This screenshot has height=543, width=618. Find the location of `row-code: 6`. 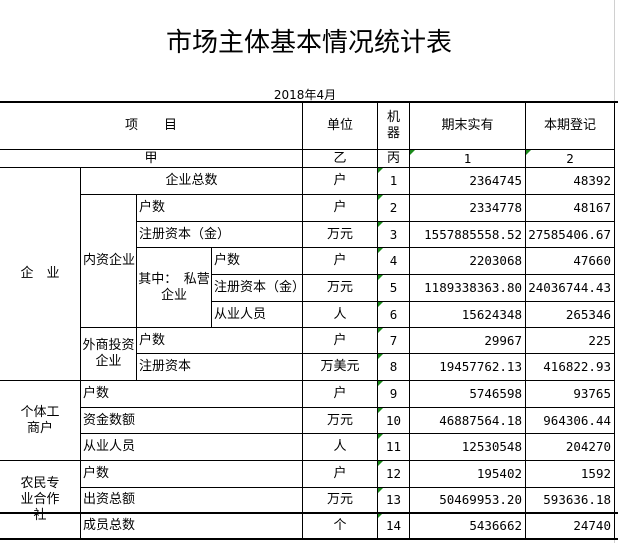

row-code: 6 is located at coordinates (394, 315).